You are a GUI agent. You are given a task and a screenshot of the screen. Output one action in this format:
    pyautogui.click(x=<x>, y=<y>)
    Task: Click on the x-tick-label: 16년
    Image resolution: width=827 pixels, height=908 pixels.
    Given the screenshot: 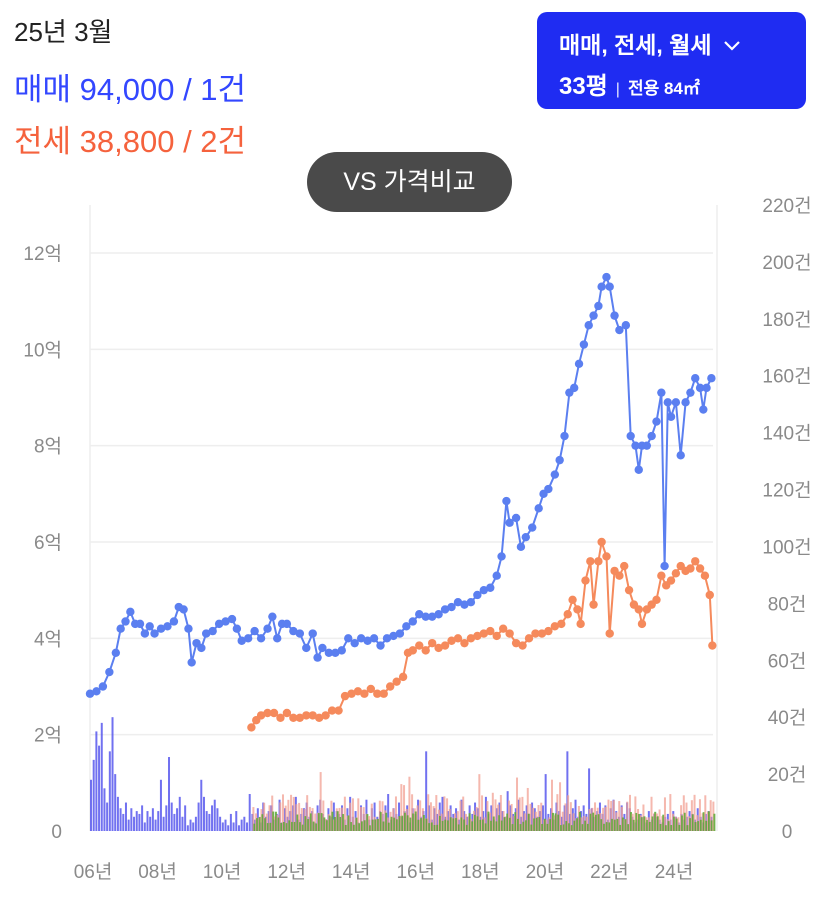 What is the action you would take?
    pyautogui.click(x=415, y=872)
    